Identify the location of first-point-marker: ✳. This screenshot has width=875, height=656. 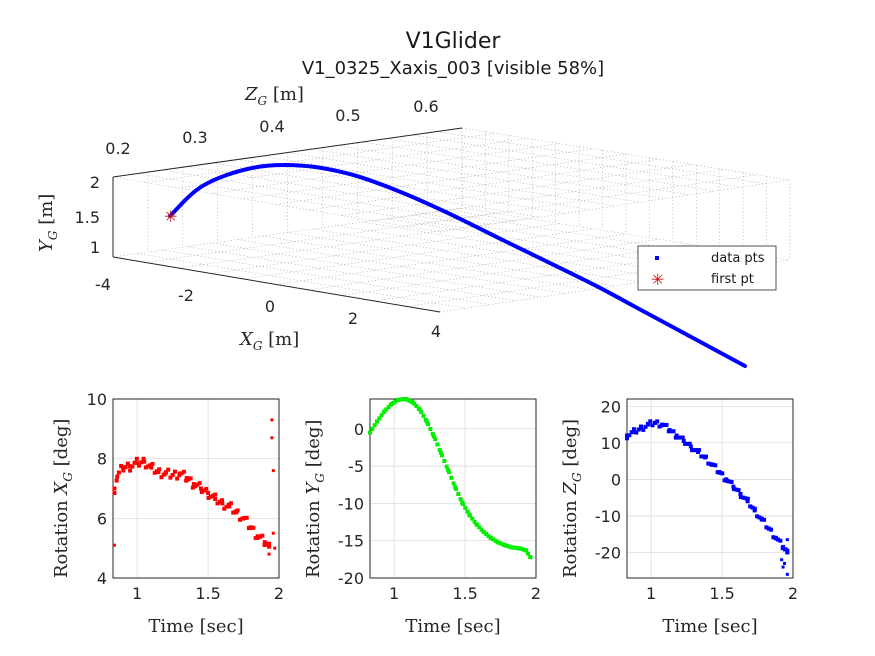
(170, 216).